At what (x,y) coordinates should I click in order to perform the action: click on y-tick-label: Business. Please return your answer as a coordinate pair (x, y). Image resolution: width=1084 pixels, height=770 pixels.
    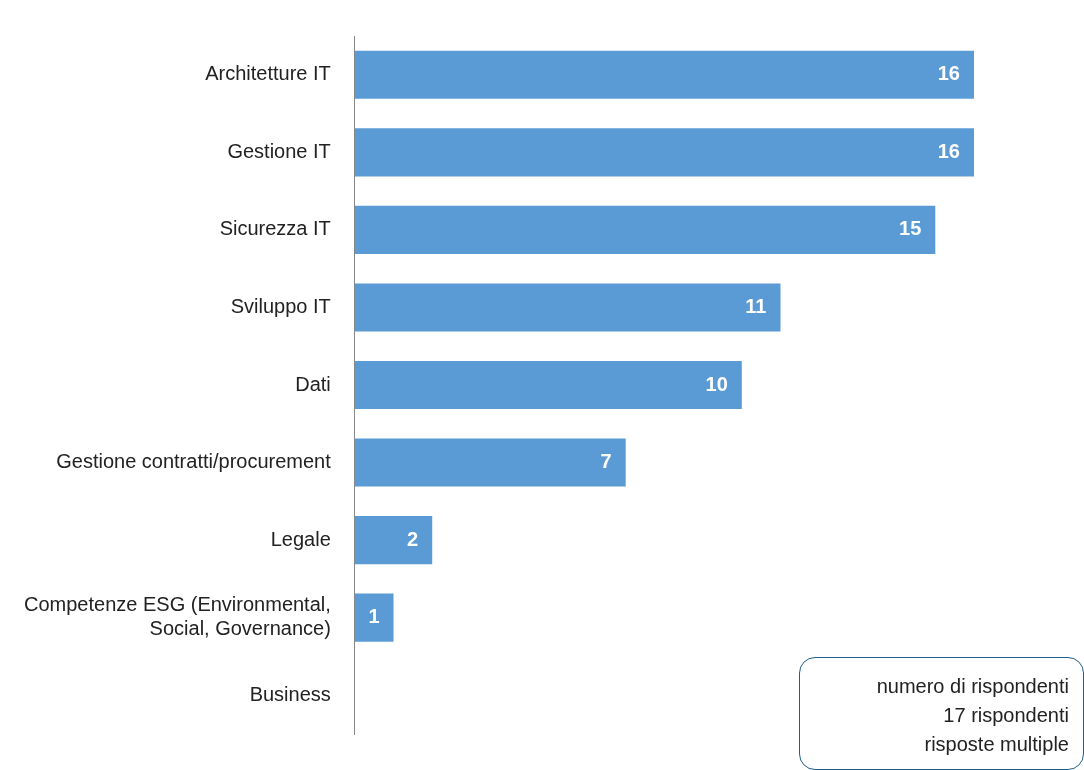
    Looking at the image, I should click on (290, 693).